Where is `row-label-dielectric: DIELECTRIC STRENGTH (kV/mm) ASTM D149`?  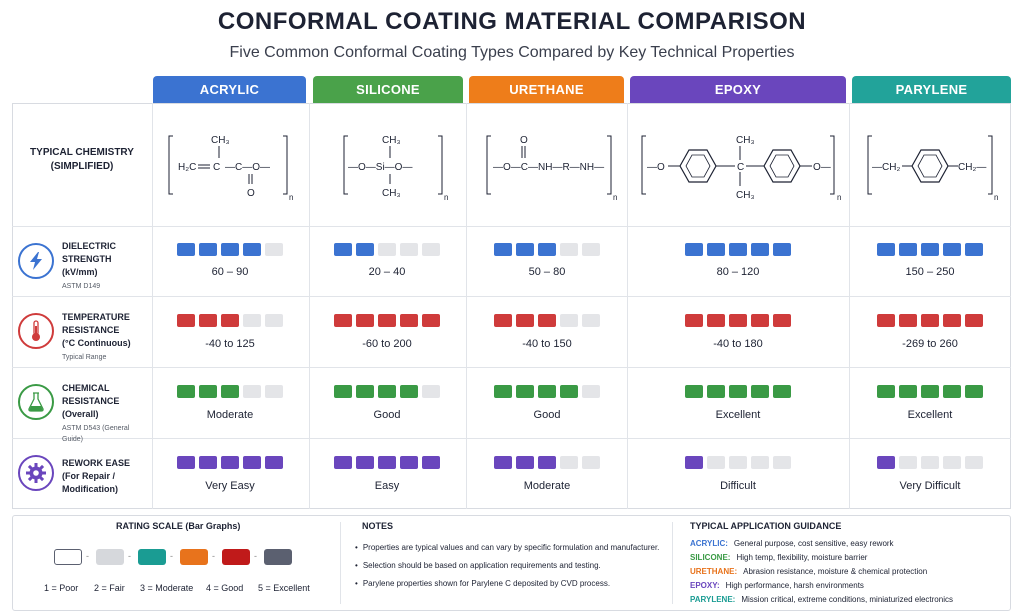 row-label-dielectric: DIELECTRIC STRENGTH (kV/mm) ASTM D149 is located at coordinates (106, 266).